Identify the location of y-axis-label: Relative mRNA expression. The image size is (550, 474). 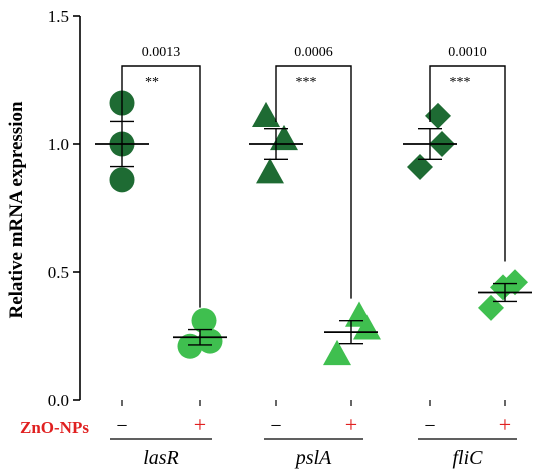
(16, 210).